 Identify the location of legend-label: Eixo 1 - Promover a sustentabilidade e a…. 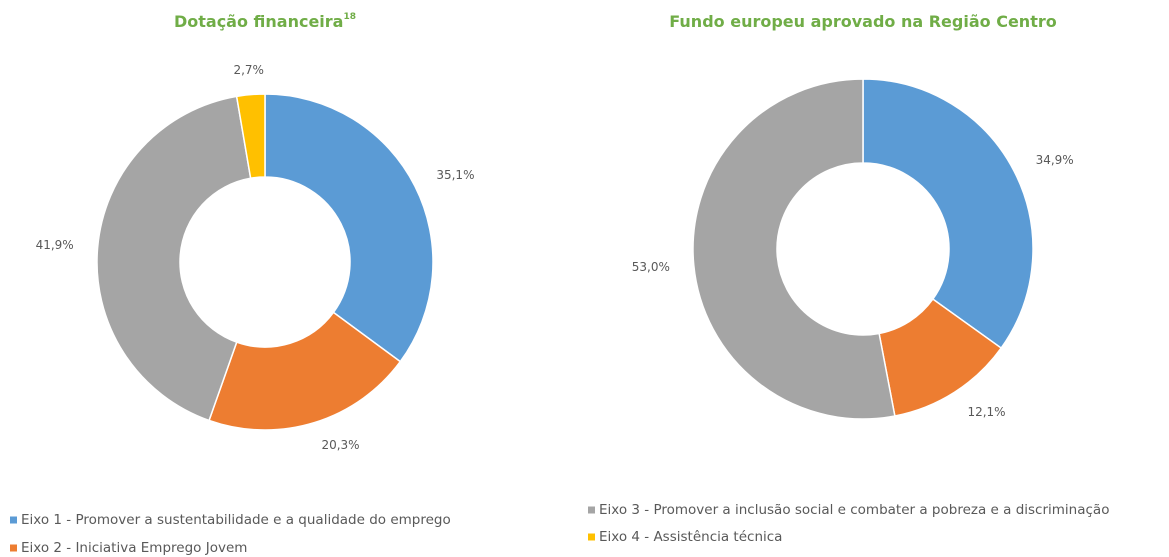
(236, 520).